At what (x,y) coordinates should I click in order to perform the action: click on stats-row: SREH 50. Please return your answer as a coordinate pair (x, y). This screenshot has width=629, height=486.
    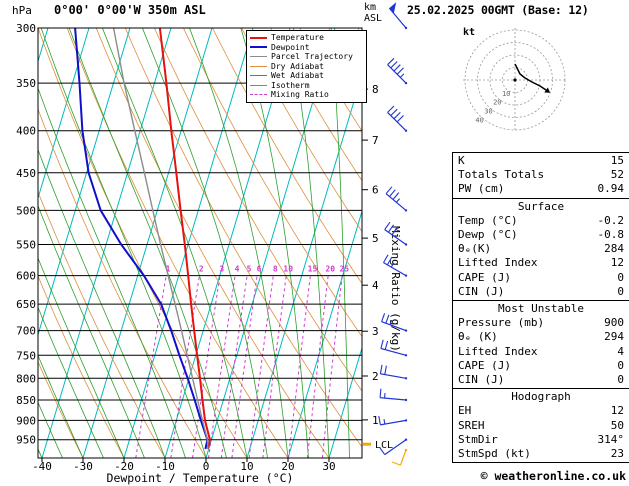
    Looking at the image, I should click on (541, 426).